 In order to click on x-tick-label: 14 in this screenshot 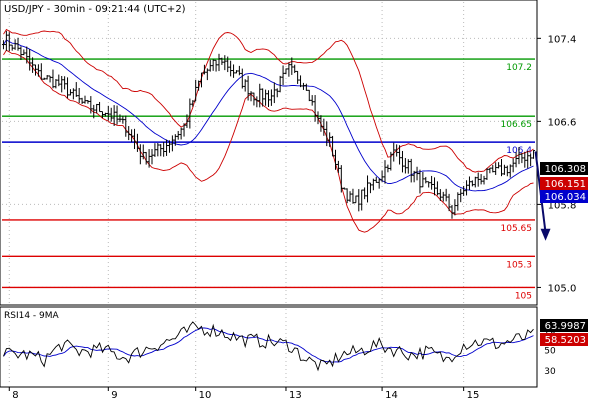, I will do `click(391, 395)`.